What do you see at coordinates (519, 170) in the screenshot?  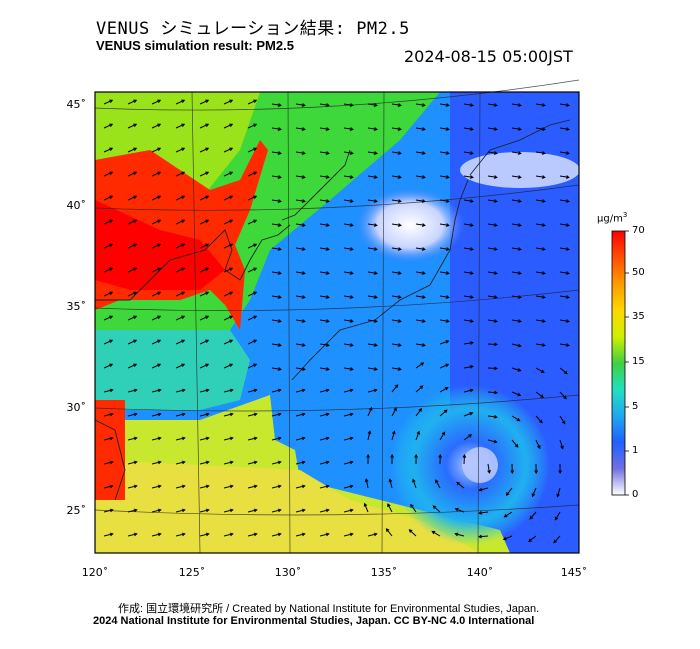 I see `white-band-northeast` at bounding box center [519, 170].